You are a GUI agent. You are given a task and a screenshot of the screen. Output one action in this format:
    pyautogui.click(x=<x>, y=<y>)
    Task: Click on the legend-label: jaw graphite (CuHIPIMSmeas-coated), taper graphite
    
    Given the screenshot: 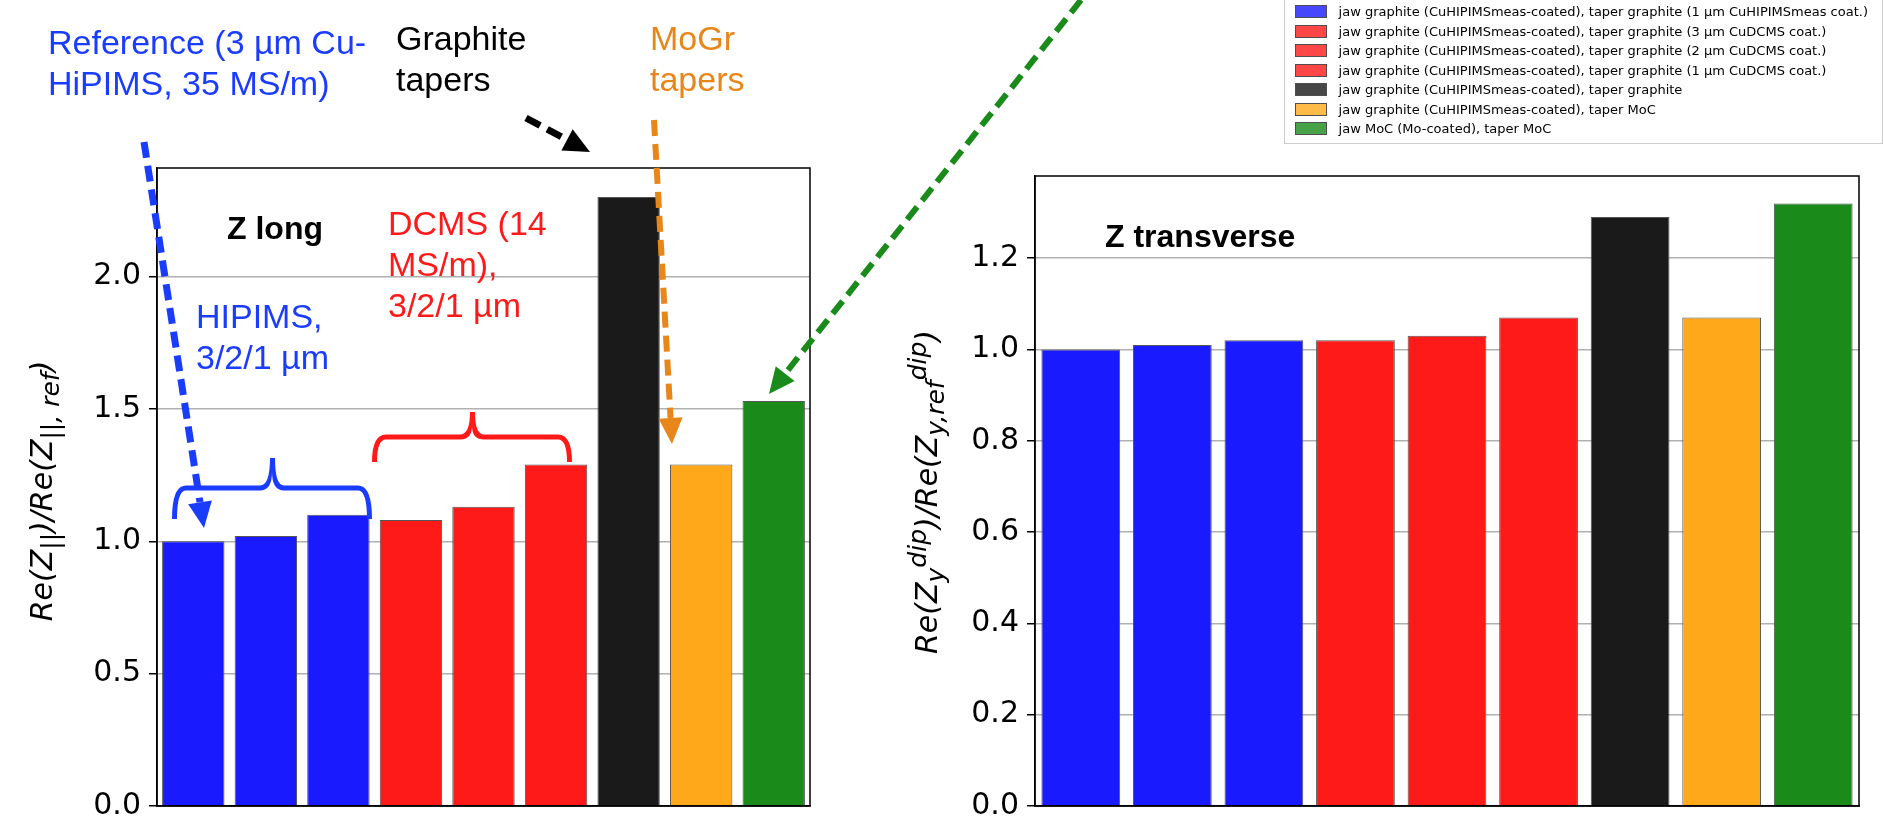 What is the action you would take?
    pyautogui.click(x=1510, y=90)
    